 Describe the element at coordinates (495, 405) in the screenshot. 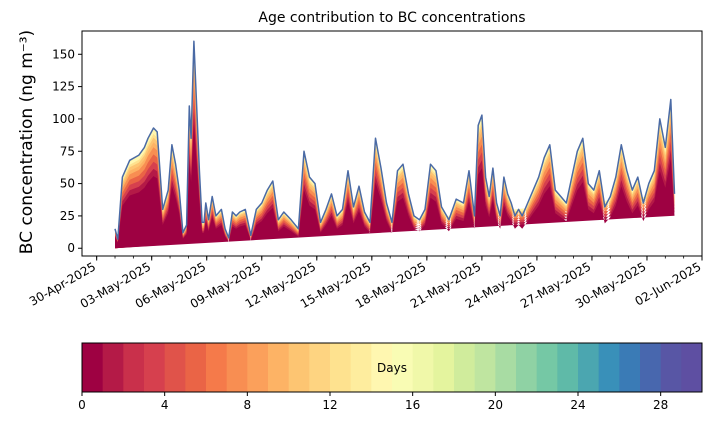

I see `colorbar-tick-label: 20` at that location.